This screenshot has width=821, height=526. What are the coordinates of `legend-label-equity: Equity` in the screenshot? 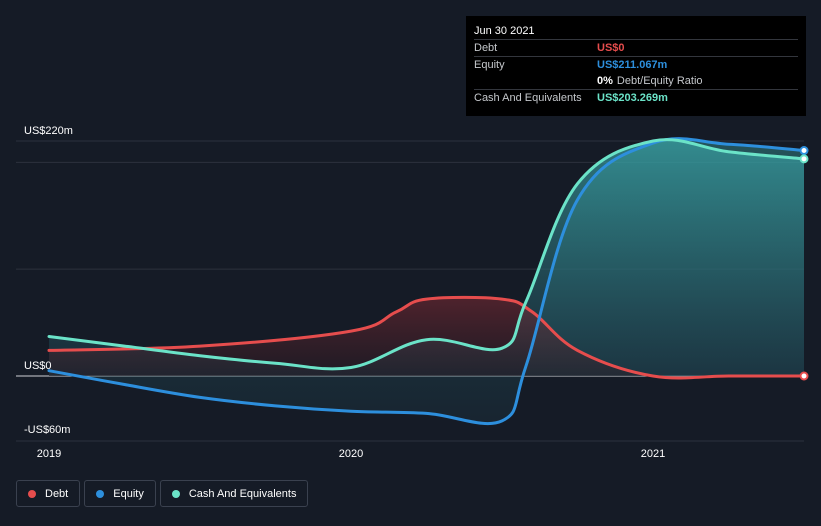 It's located at (128, 493).